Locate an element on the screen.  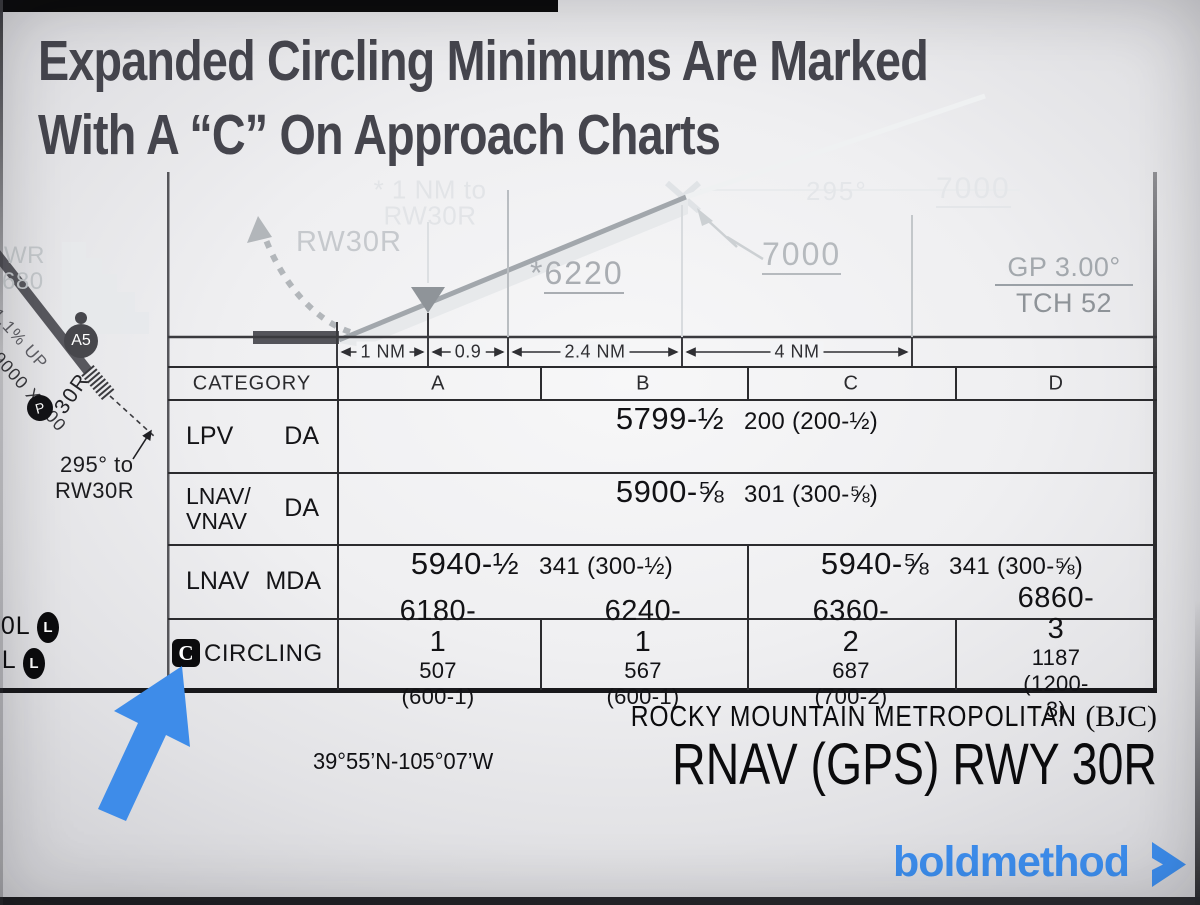
circling-cat-a: 6180-1 507 (600-1) is located at coordinates (438, 653).